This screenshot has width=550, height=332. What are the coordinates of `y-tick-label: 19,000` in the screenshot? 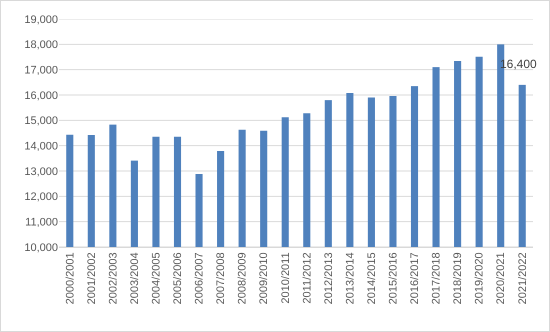 It's located at (41, 20).